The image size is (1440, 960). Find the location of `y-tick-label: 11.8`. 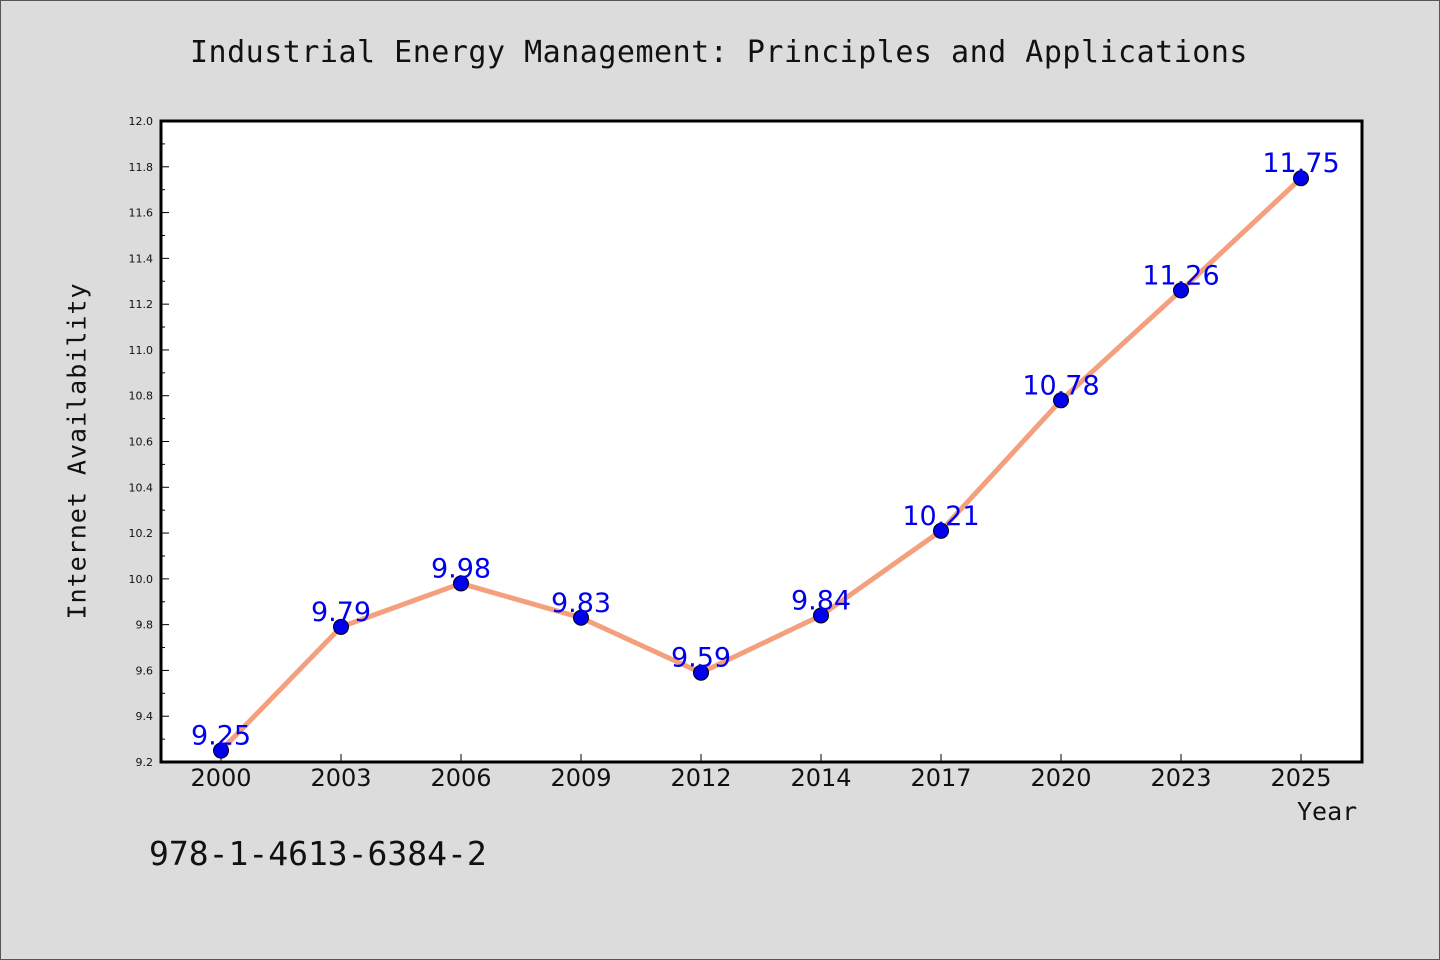

y-tick-label: 11.8 is located at coordinates (141, 167).